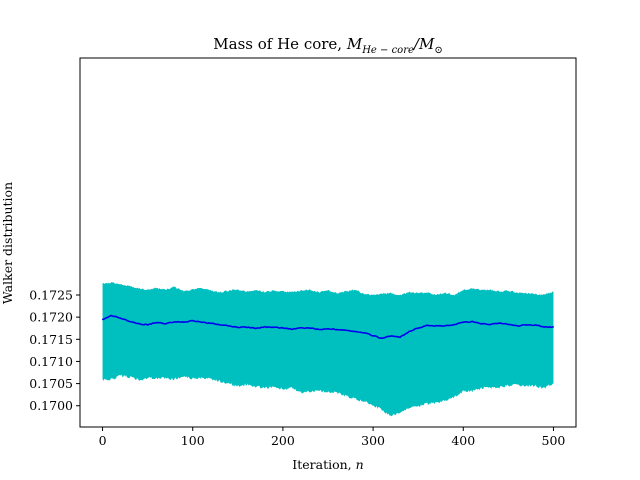  I want to click on y-axis-label: Walker distribution, so click(7, 243).